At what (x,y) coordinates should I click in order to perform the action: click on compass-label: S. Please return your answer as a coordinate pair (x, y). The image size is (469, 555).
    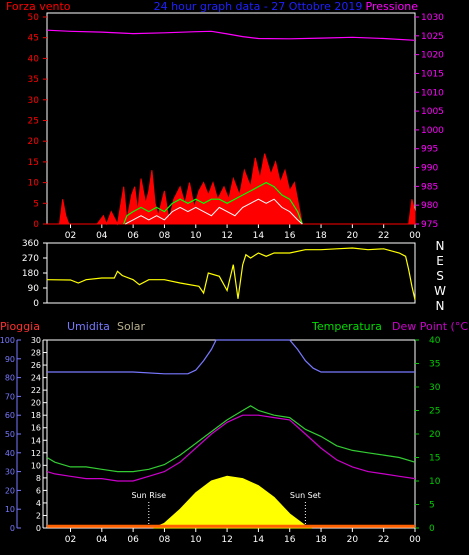
    Looking at the image, I should click on (440, 276).